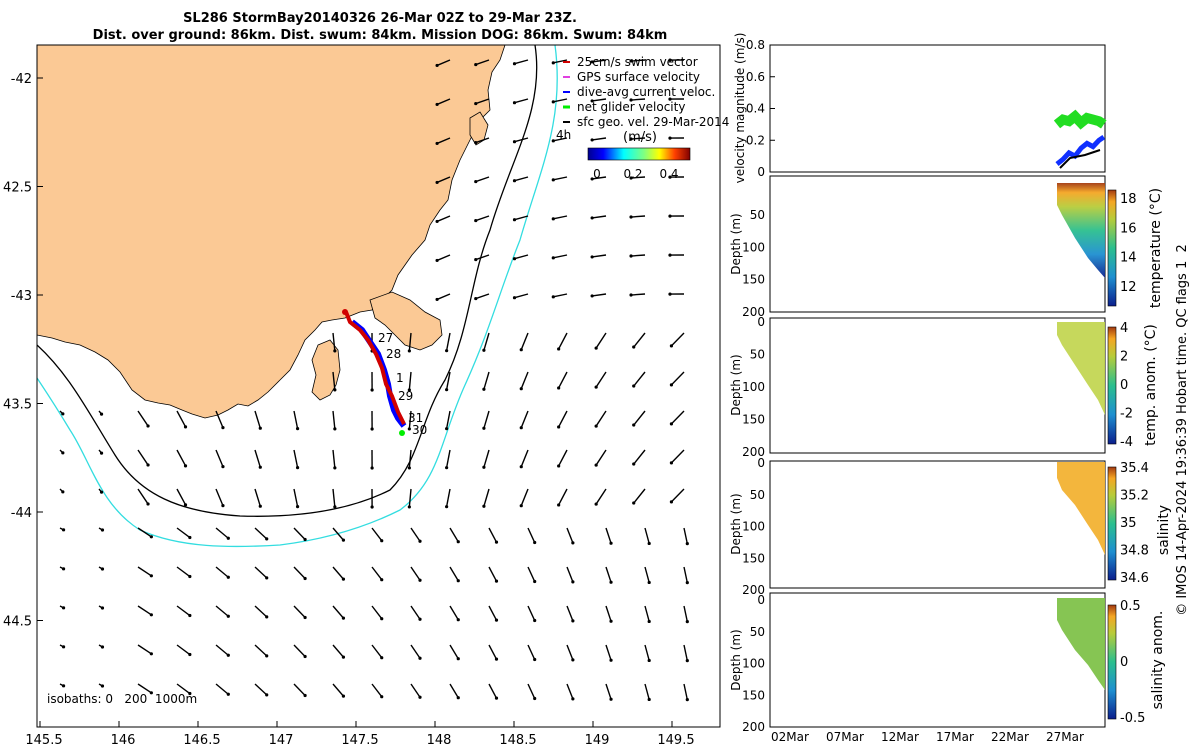 Image resolution: width=1200 pixels, height=750 pixels. I want to click on temp-anom-section, so click(1081, 368).